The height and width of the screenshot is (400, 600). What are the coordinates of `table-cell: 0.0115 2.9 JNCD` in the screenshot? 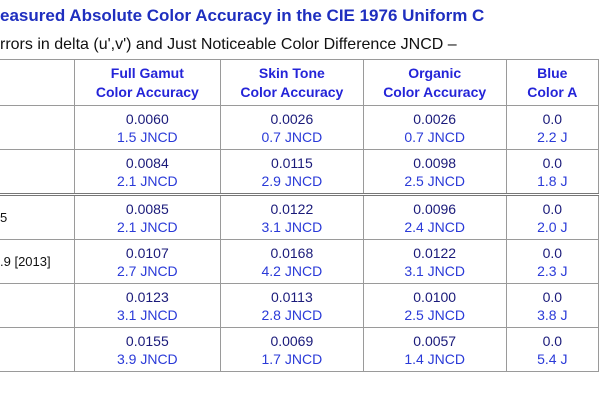 It's located at (291, 172).